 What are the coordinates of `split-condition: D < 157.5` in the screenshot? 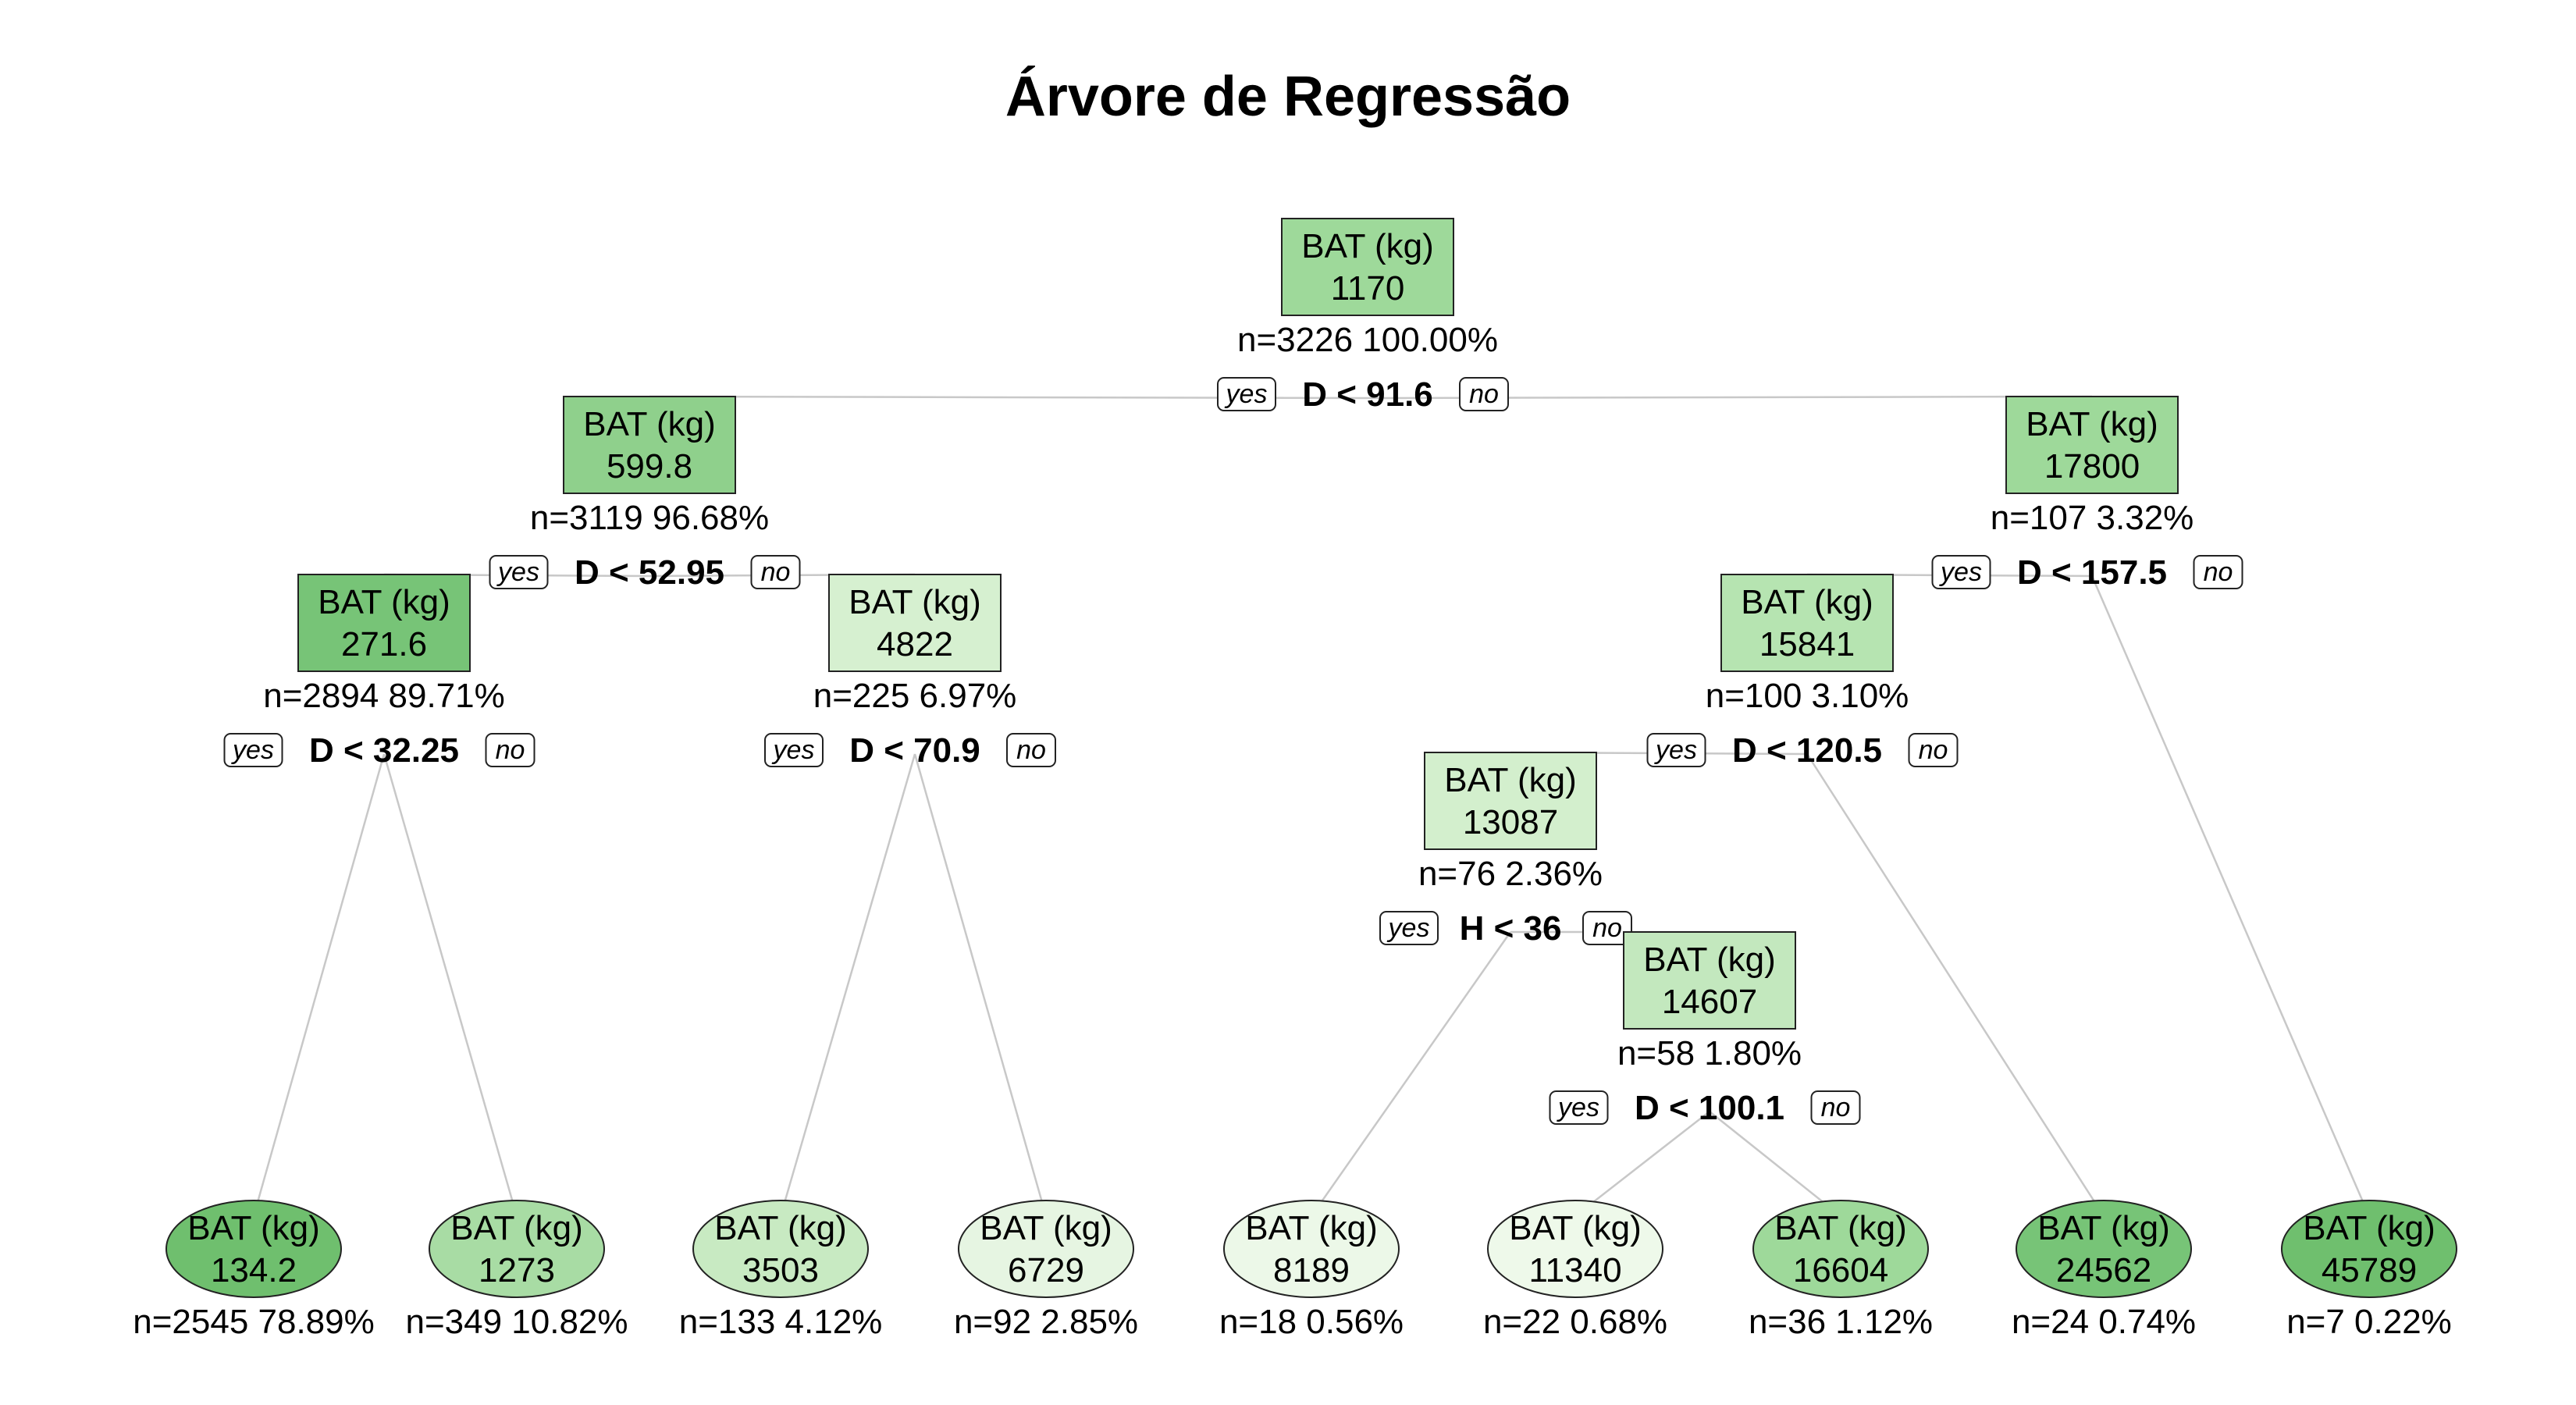 It's located at (2092, 573).